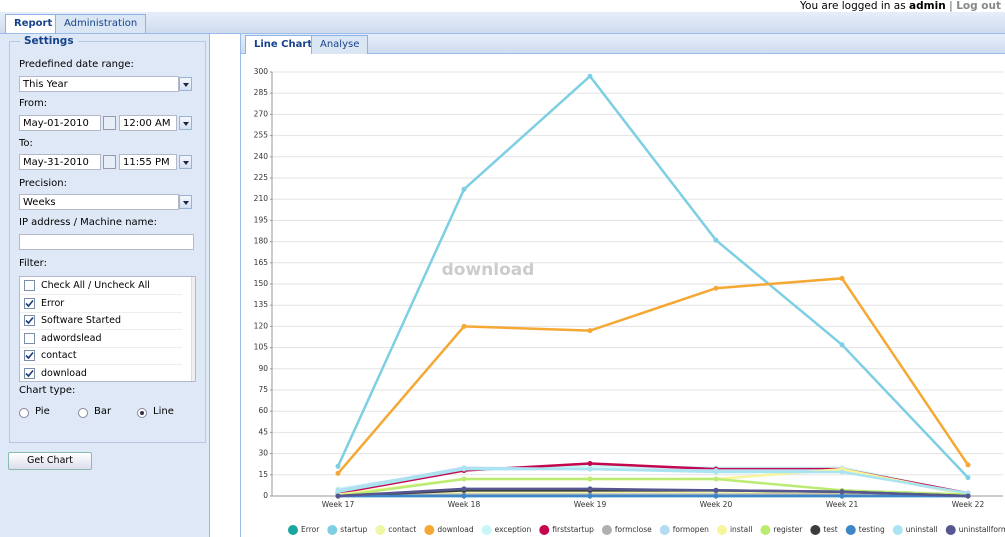 The height and width of the screenshot is (537, 1005). What do you see at coordinates (60, 123) in the screenshot?
I see `from-date-input: May-01-2010` at bounding box center [60, 123].